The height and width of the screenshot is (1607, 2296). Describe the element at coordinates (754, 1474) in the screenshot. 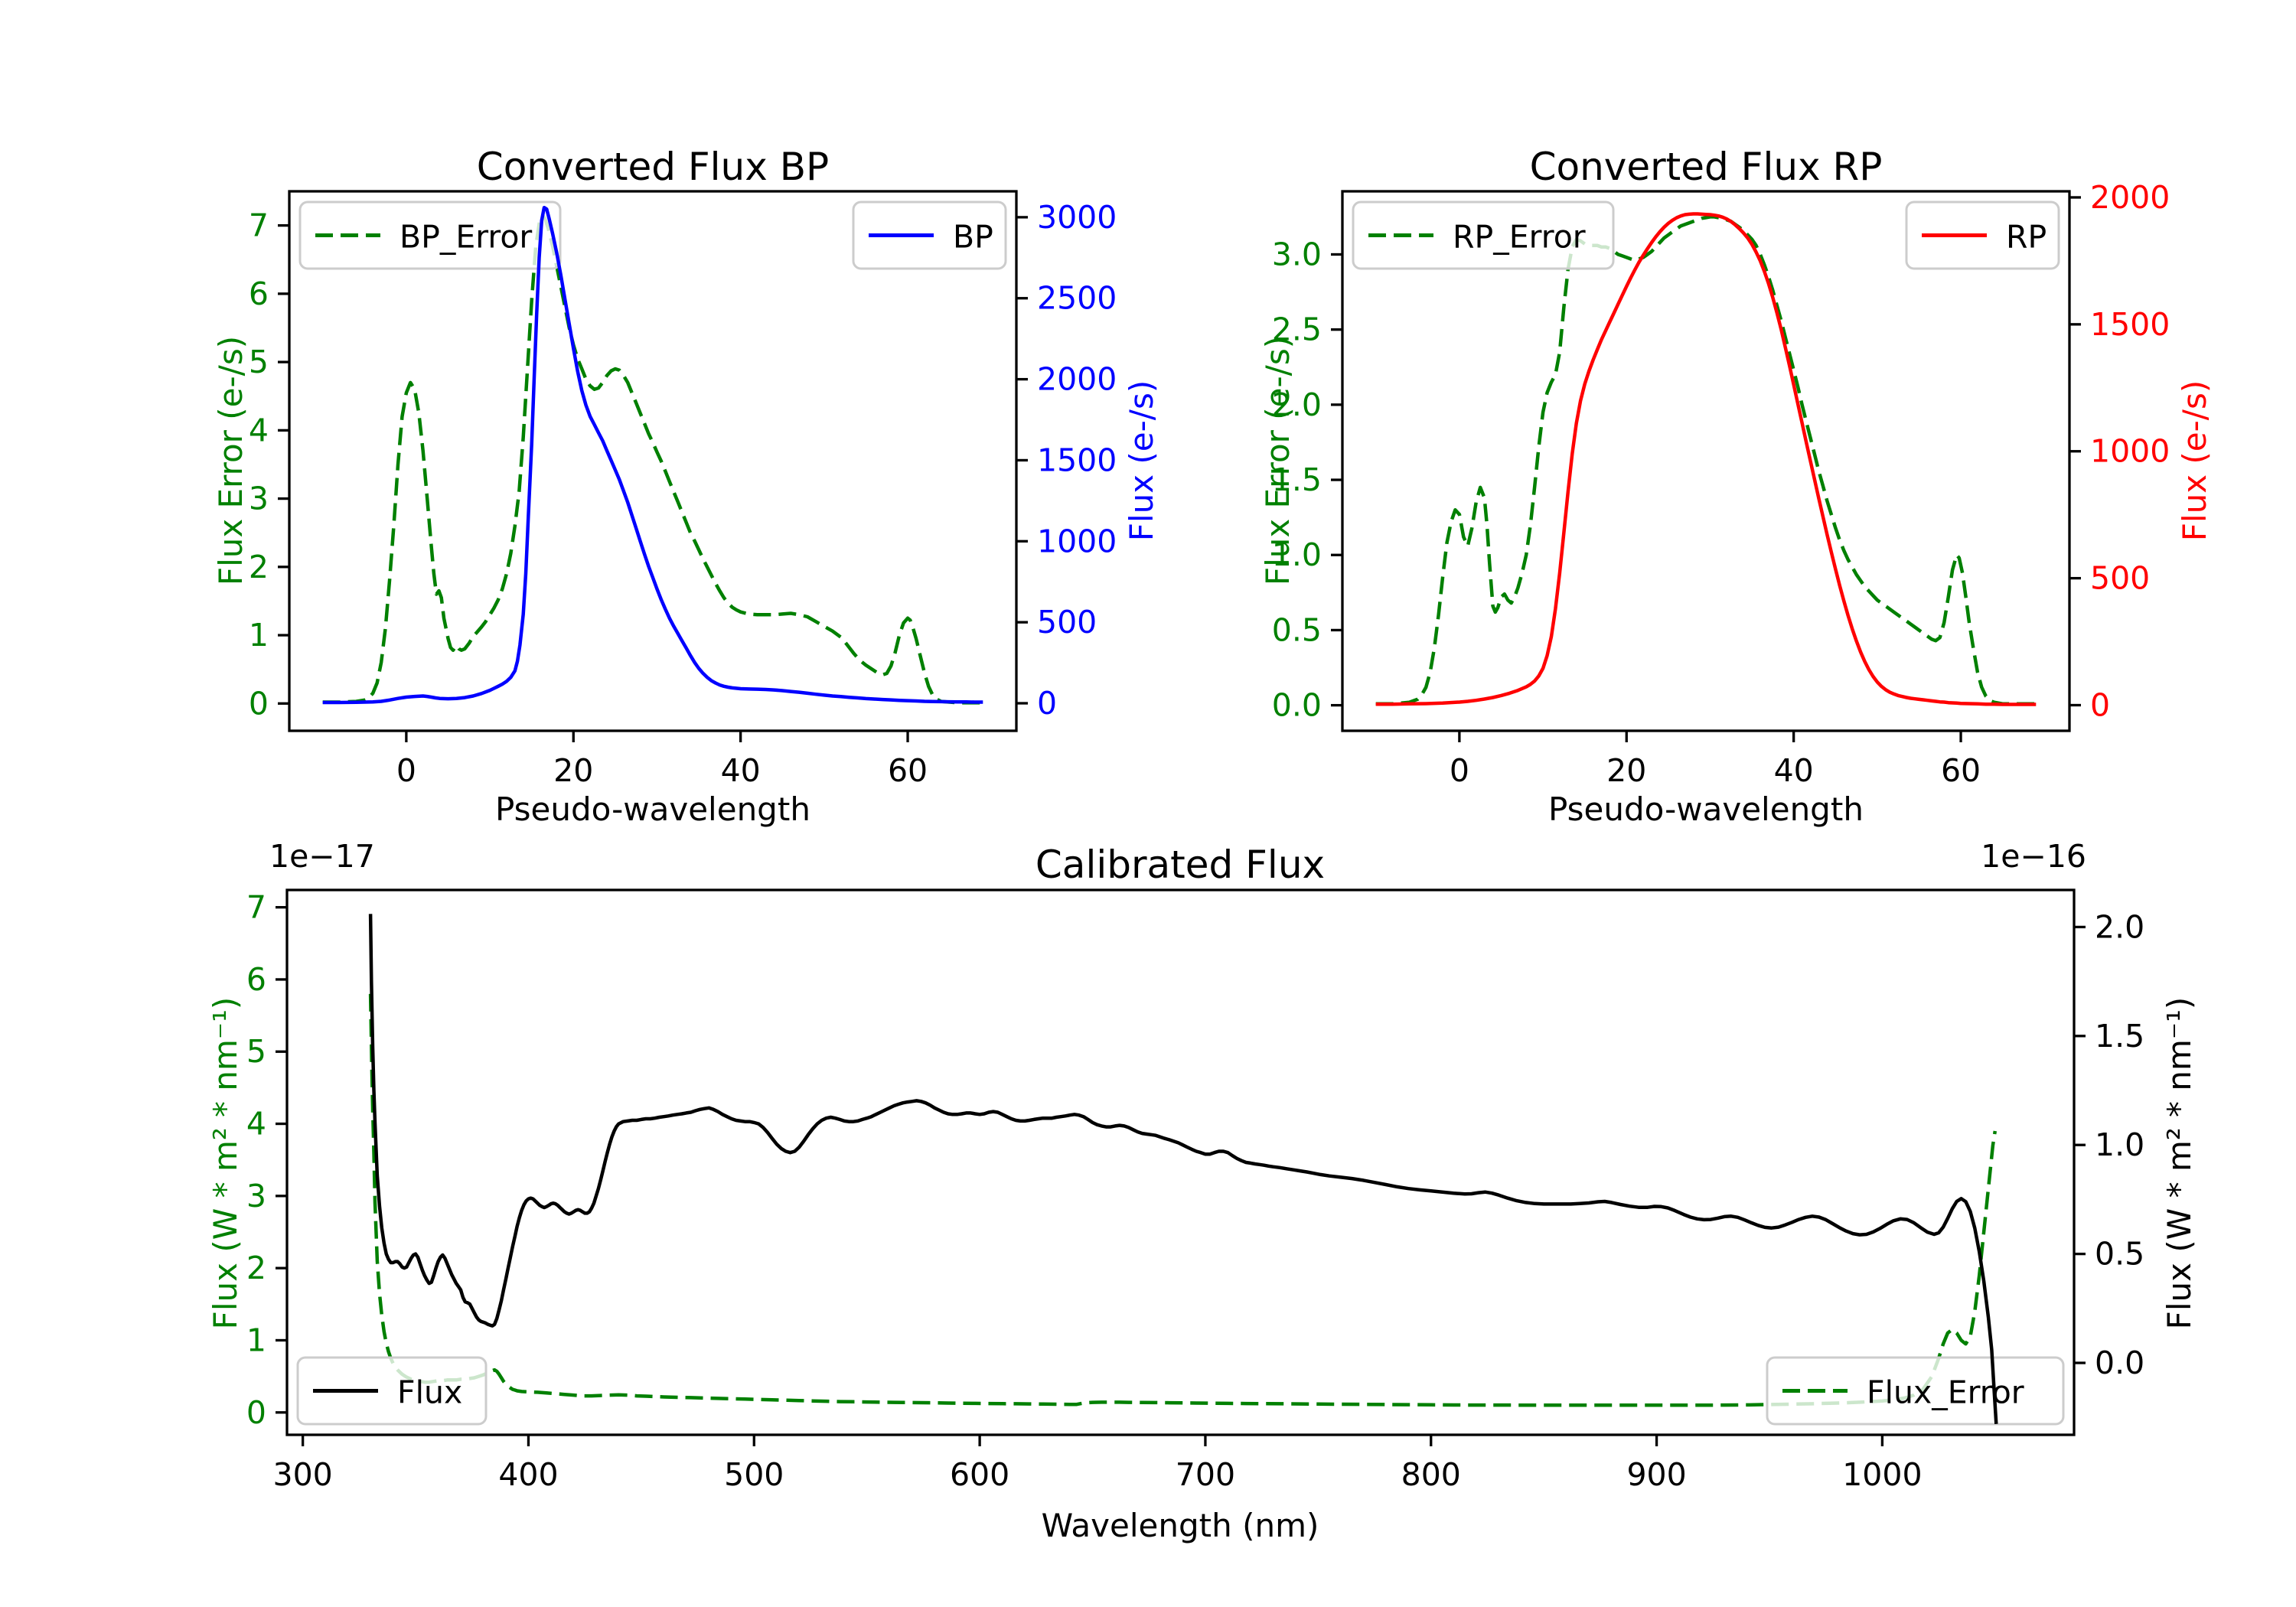

I see `x-tick-label: 500` at that location.